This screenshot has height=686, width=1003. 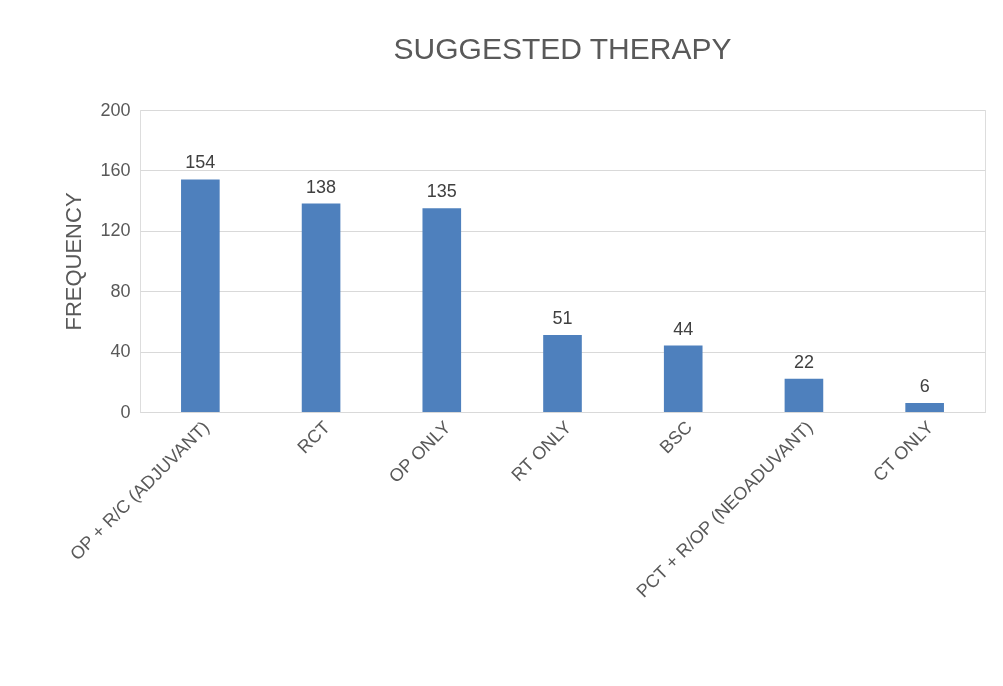 I want to click on data-label: 22, so click(x=803, y=361).